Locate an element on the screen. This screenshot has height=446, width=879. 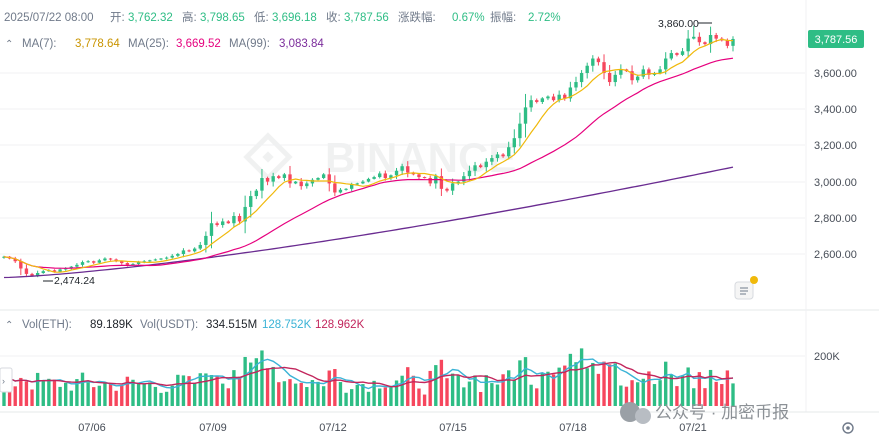
current-price-text: 3,787.56 is located at coordinates (836, 40).